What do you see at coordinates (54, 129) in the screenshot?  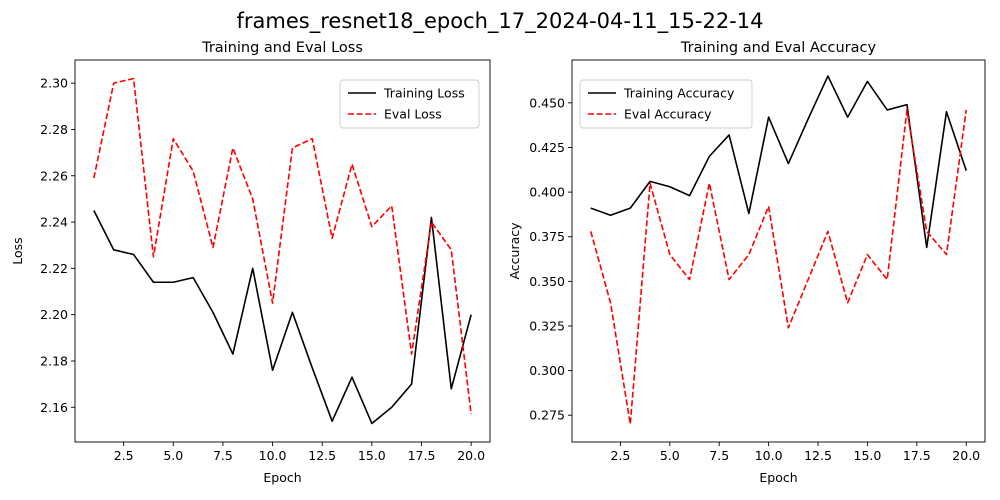 I see `y-tick-label: 2.28` at bounding box center [54, 129].